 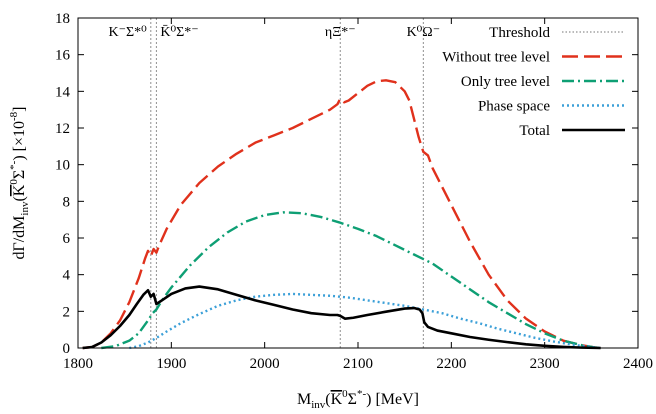 I want to click on y-tick-label: 0, so click(x=67, y=349).